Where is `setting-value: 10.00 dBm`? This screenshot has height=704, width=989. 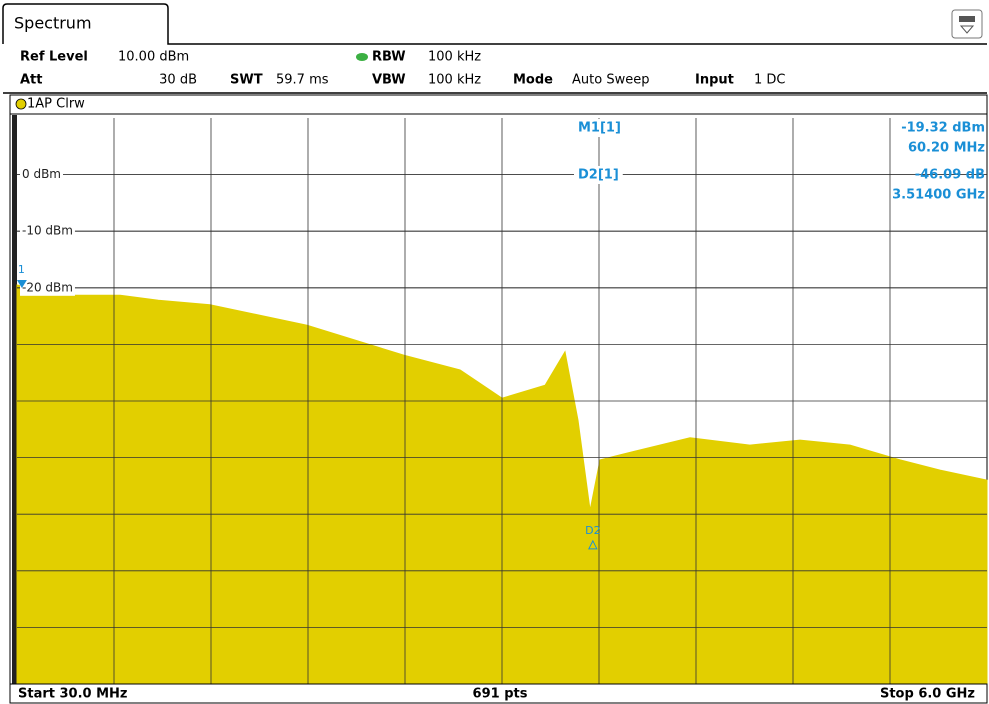
setting-value: 10.00 dBm is located at coordinates (153, 57).